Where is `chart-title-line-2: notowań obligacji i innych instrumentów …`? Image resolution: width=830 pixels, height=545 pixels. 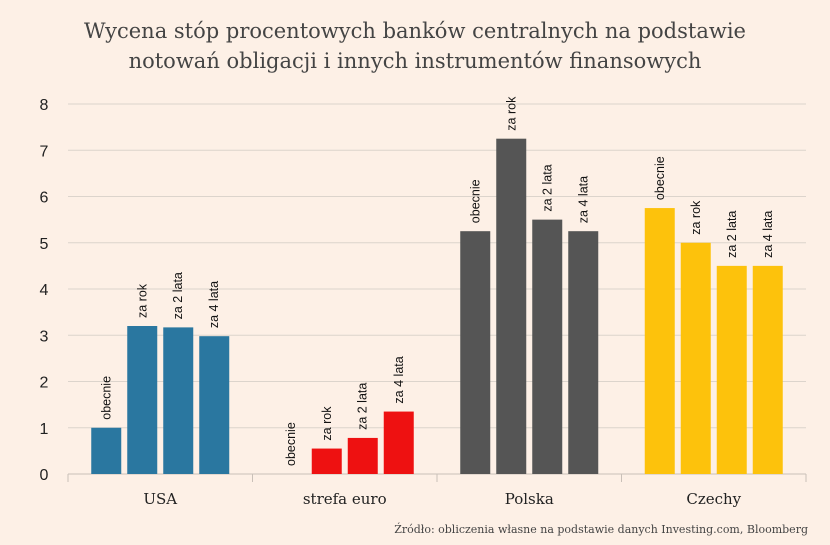
chart-title-line-2: notowań obligacji i innych instrumentów … is located at coordinates (415, 61).